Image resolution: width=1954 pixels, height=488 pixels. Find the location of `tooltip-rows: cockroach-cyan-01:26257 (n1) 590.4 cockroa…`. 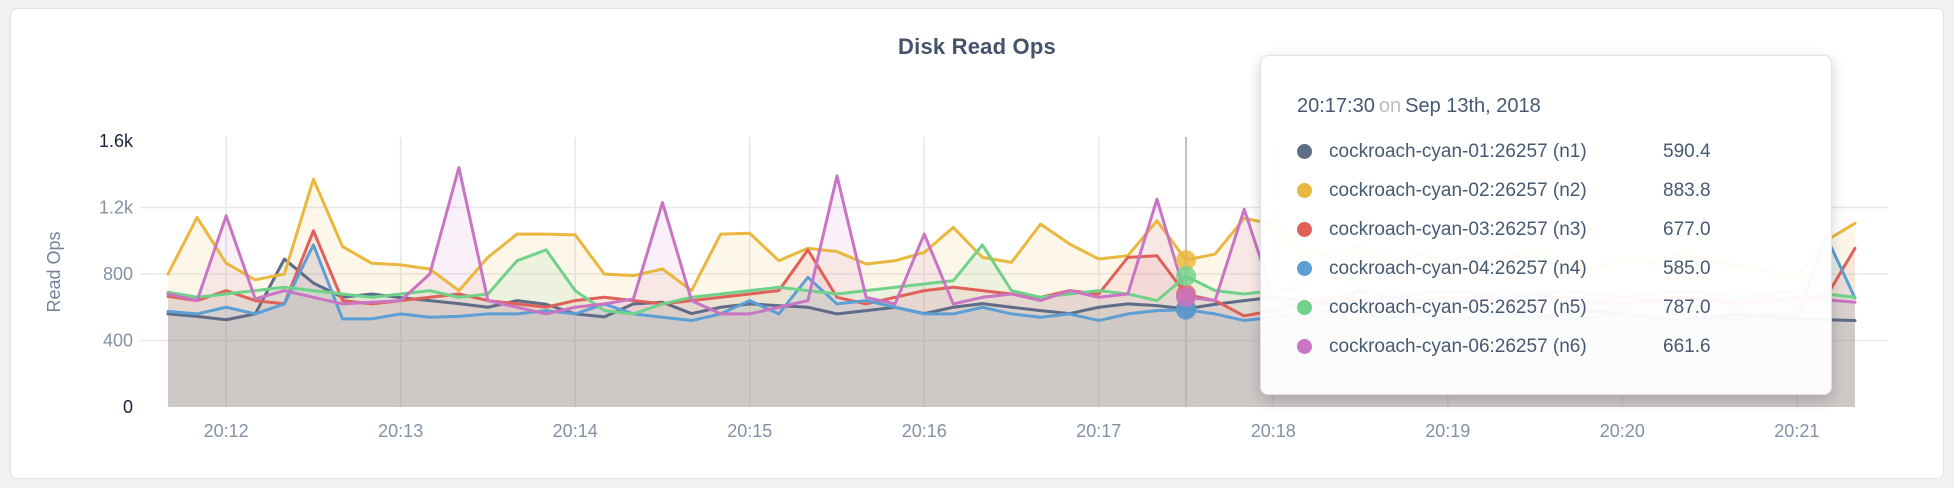

tooltip-rows: cockroach-cyan-01:26257 (n1) 590.4 cockroa… is located at coordinates (1550, 249).